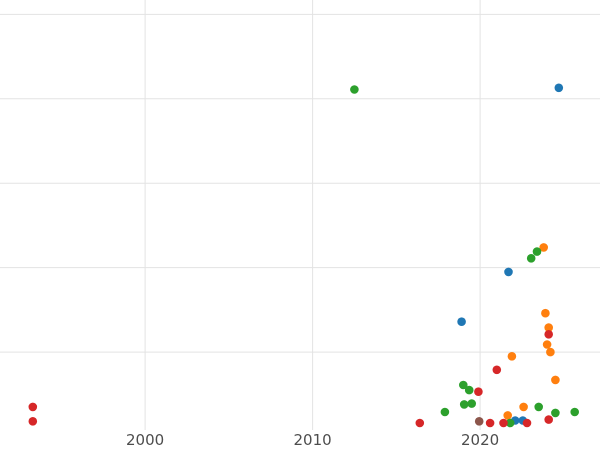 The image size is (600, 450). Describe the element at coordinates (479, 421) in the screenshot. I see `scatter-point-brown` at that location.